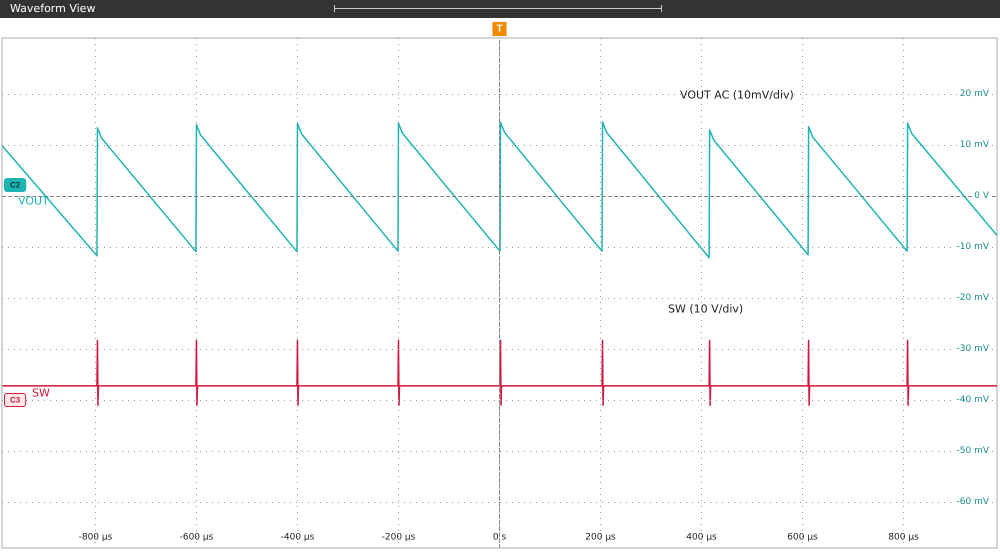  What do you see at coordinates (399, 537) in the screenshot?
I see `x-tick-label: -200 µs` at bounding box center [399, 537].